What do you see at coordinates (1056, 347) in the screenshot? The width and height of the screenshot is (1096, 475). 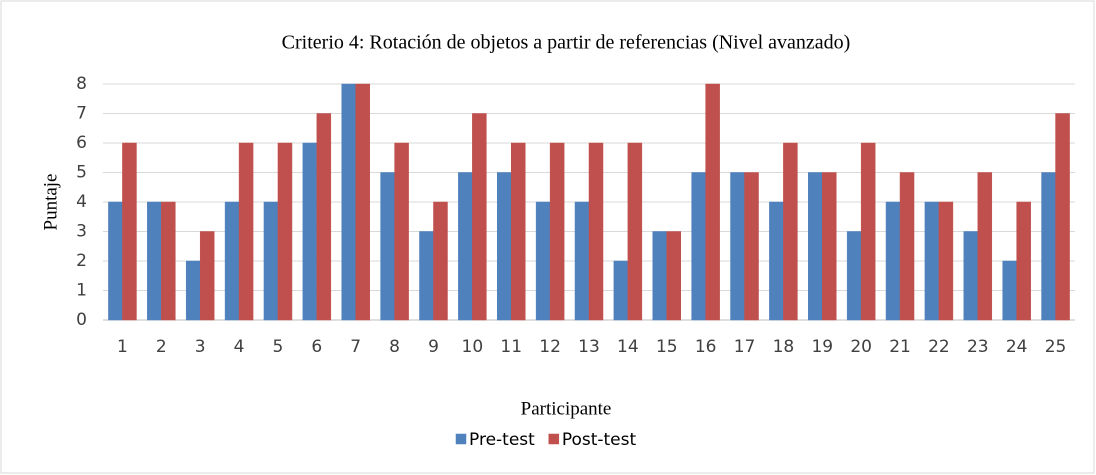 I see `x-tick-label: 25` at bounding box center [1056, 347].